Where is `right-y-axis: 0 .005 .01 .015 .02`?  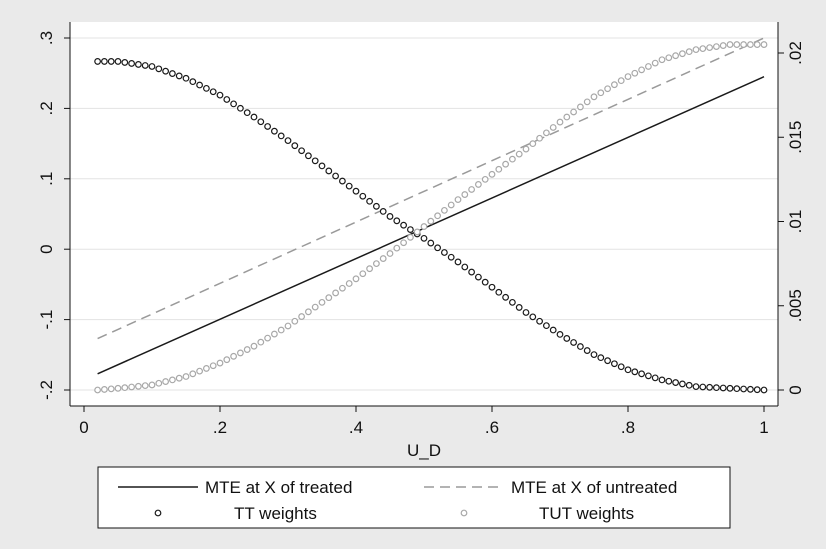 right-y-axis: 0 .005 .01 .015 .02 is located at coordinates (791, 218).